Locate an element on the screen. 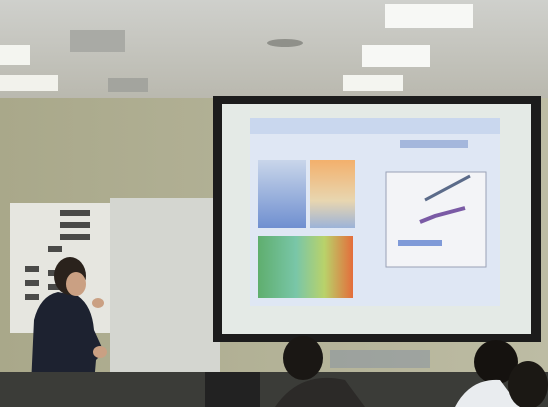 This screenshot has height=407, width=548. slide-title-blur is located at coordinates (434, 144).